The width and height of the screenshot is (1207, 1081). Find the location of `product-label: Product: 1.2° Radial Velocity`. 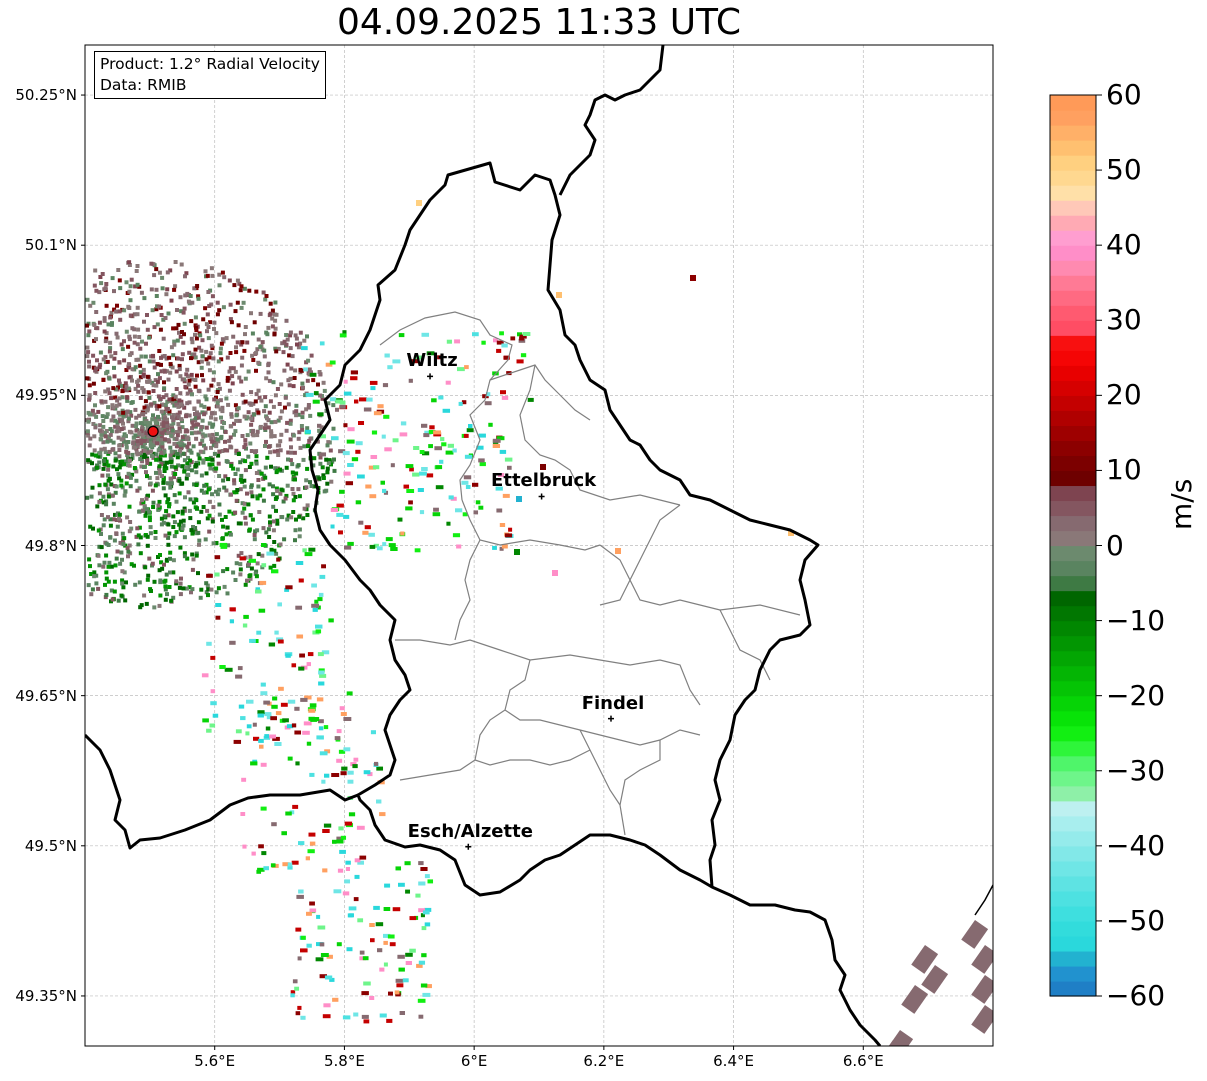

product-label: Product: 1.2° Radial Velocity is located at coordinates (210, 64).